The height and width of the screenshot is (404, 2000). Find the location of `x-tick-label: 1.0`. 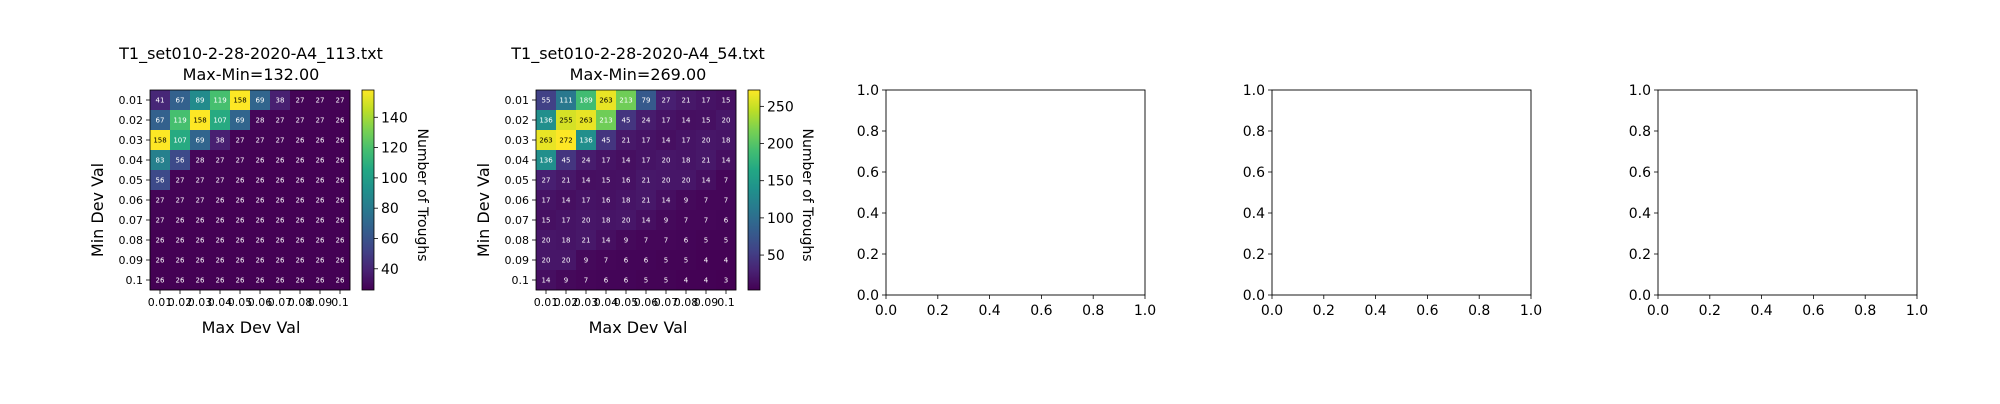

x-tick-label: 1.0 is located at coordinates (1145, 311).